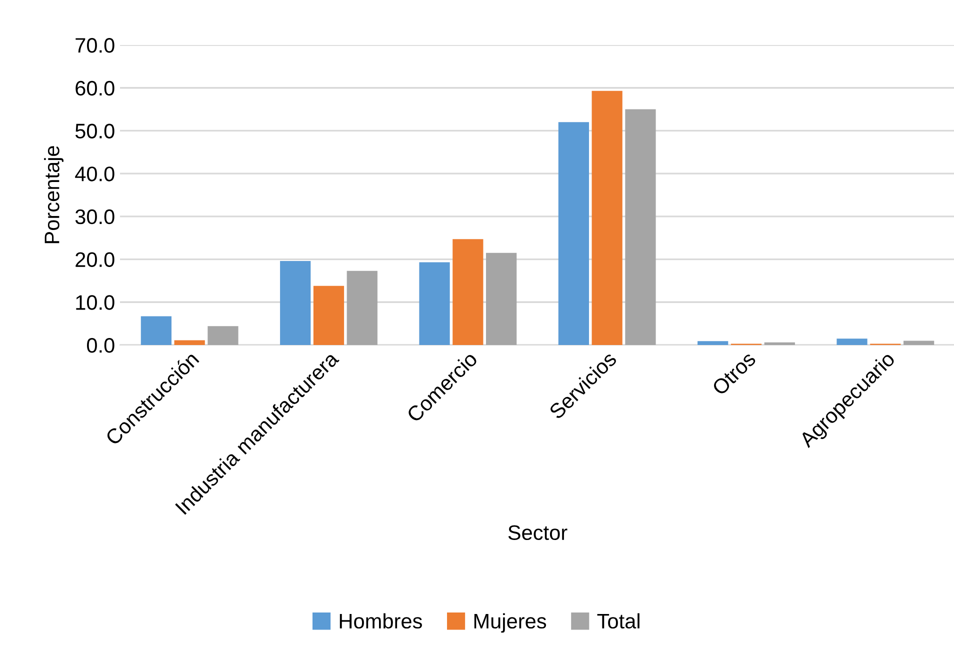 The image size is (954, 658). What do you see at coordinates (95, 260) in the screenshot?
I see `y-tick-label: 20.0` at bounding box center [95, 260].